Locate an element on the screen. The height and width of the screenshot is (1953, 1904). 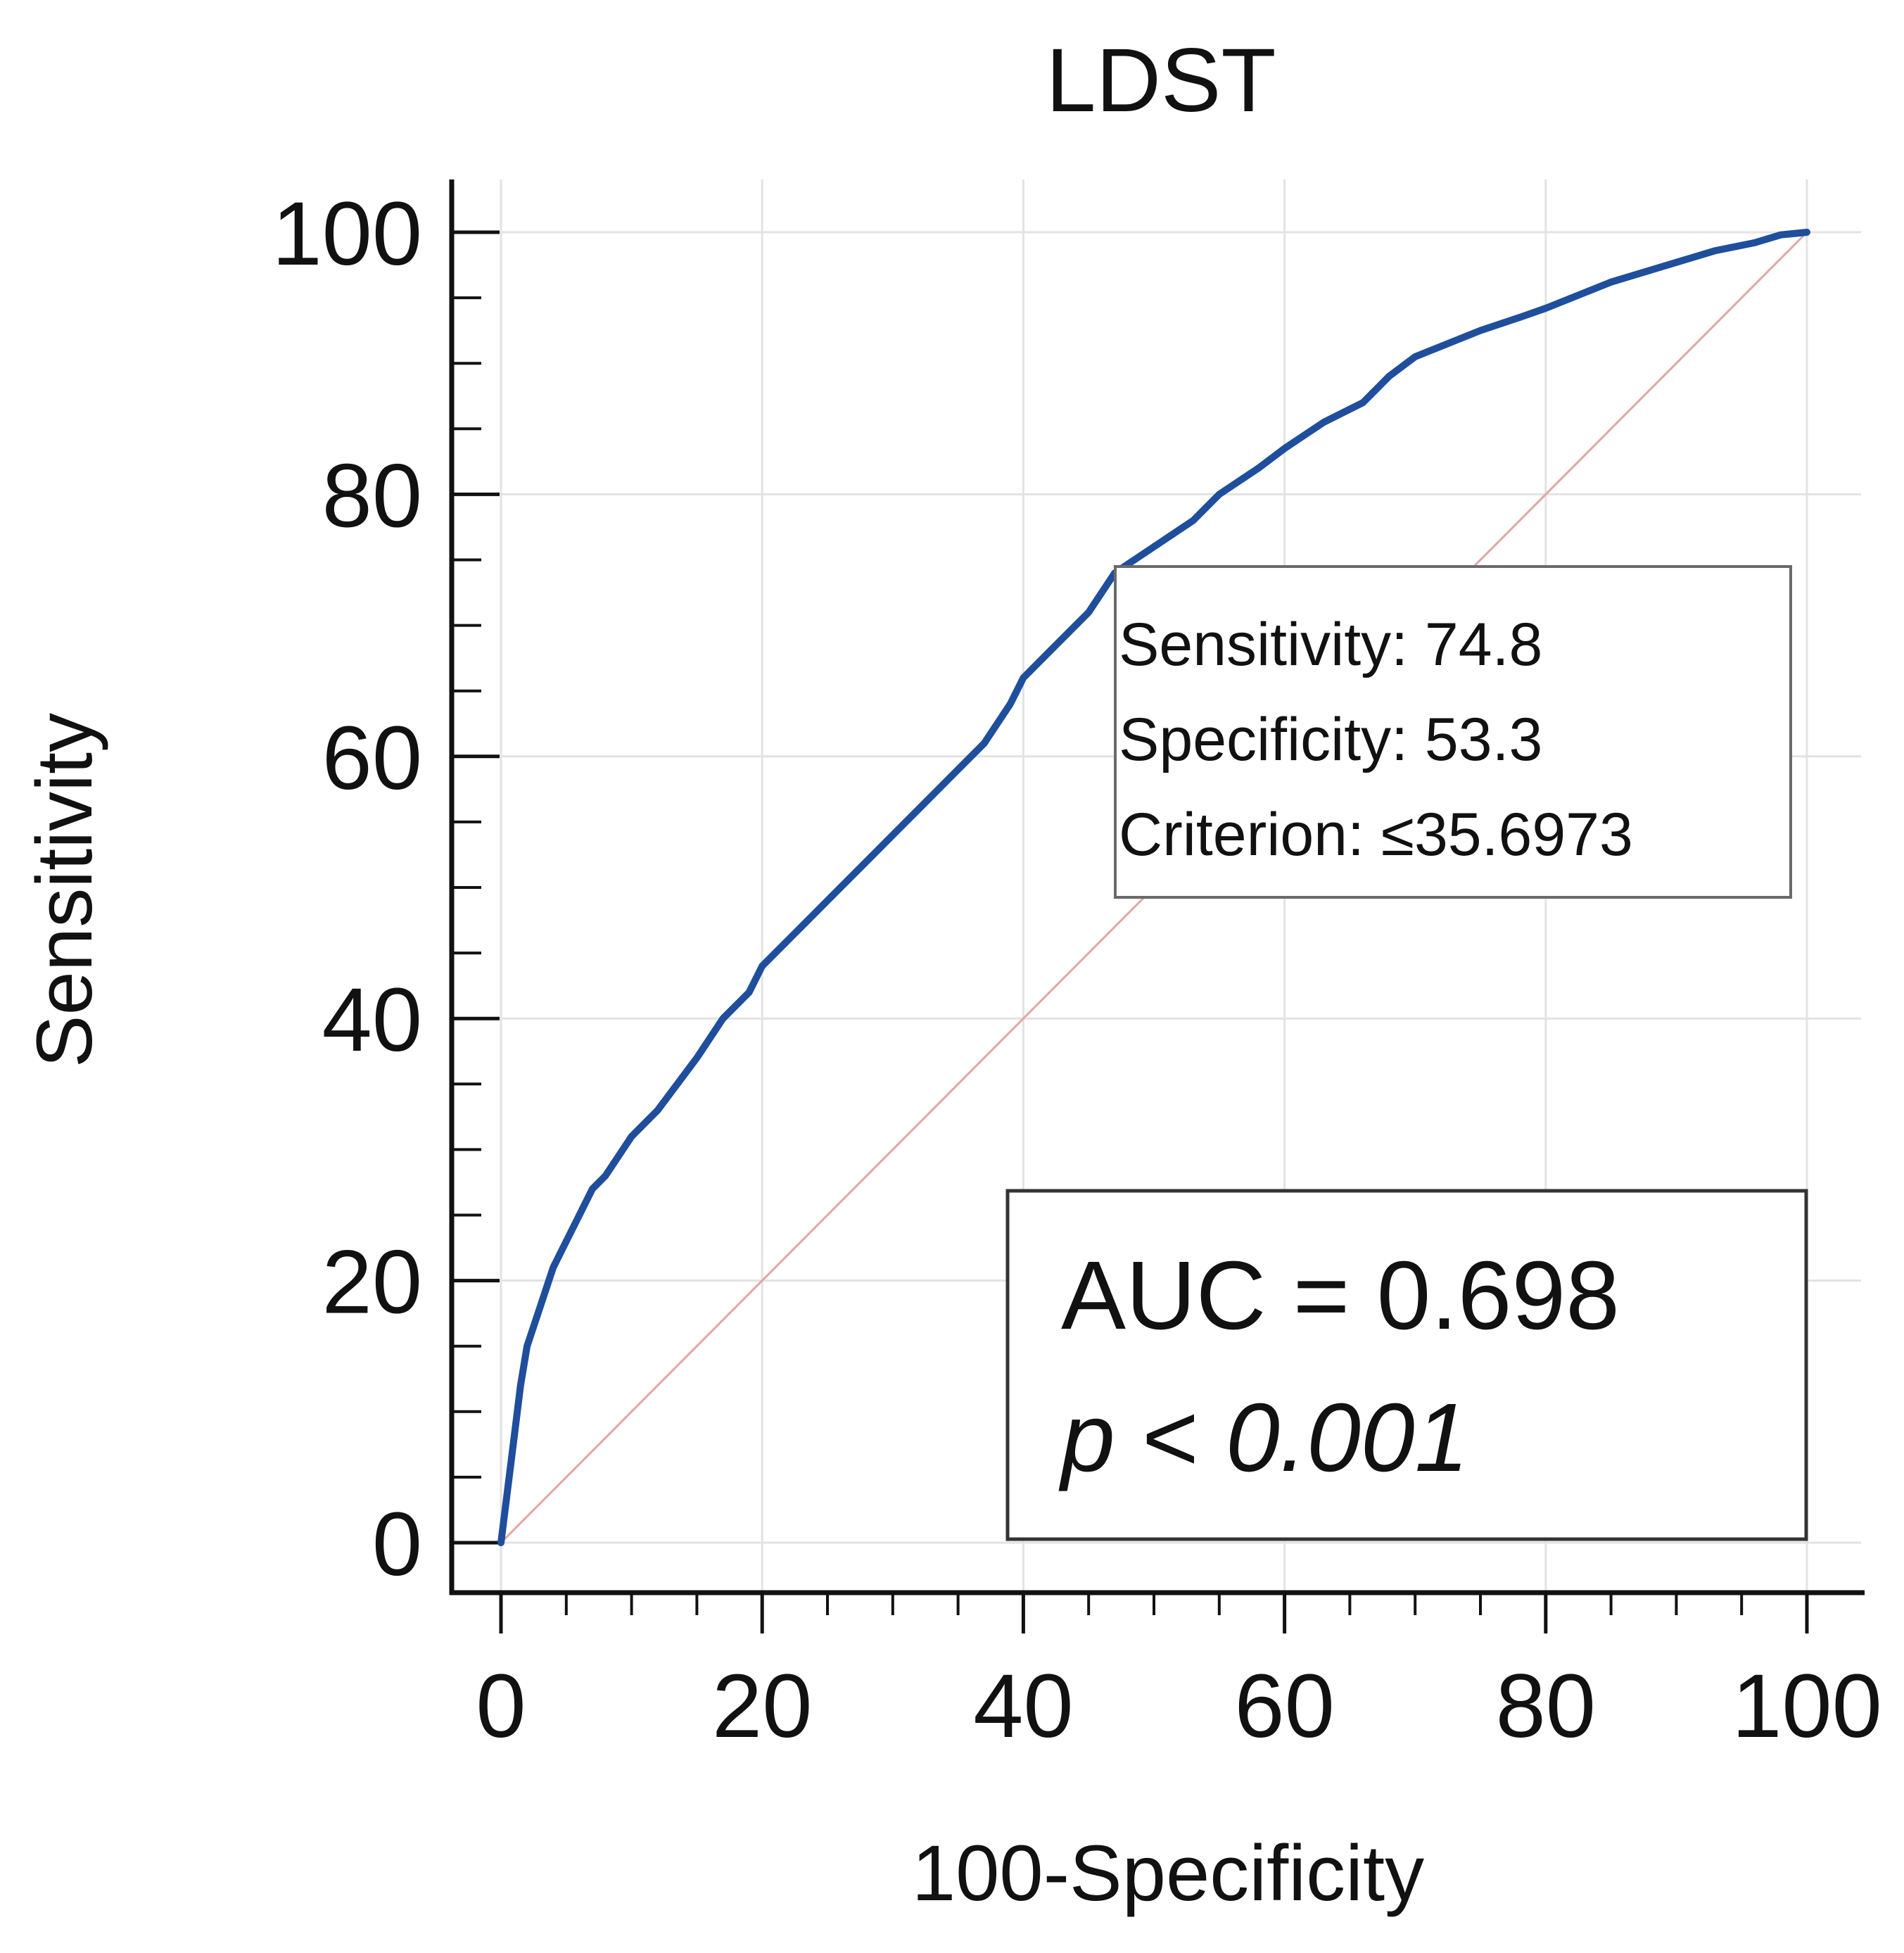
y-tick-label: 100 is located at coordinates (347, 234).